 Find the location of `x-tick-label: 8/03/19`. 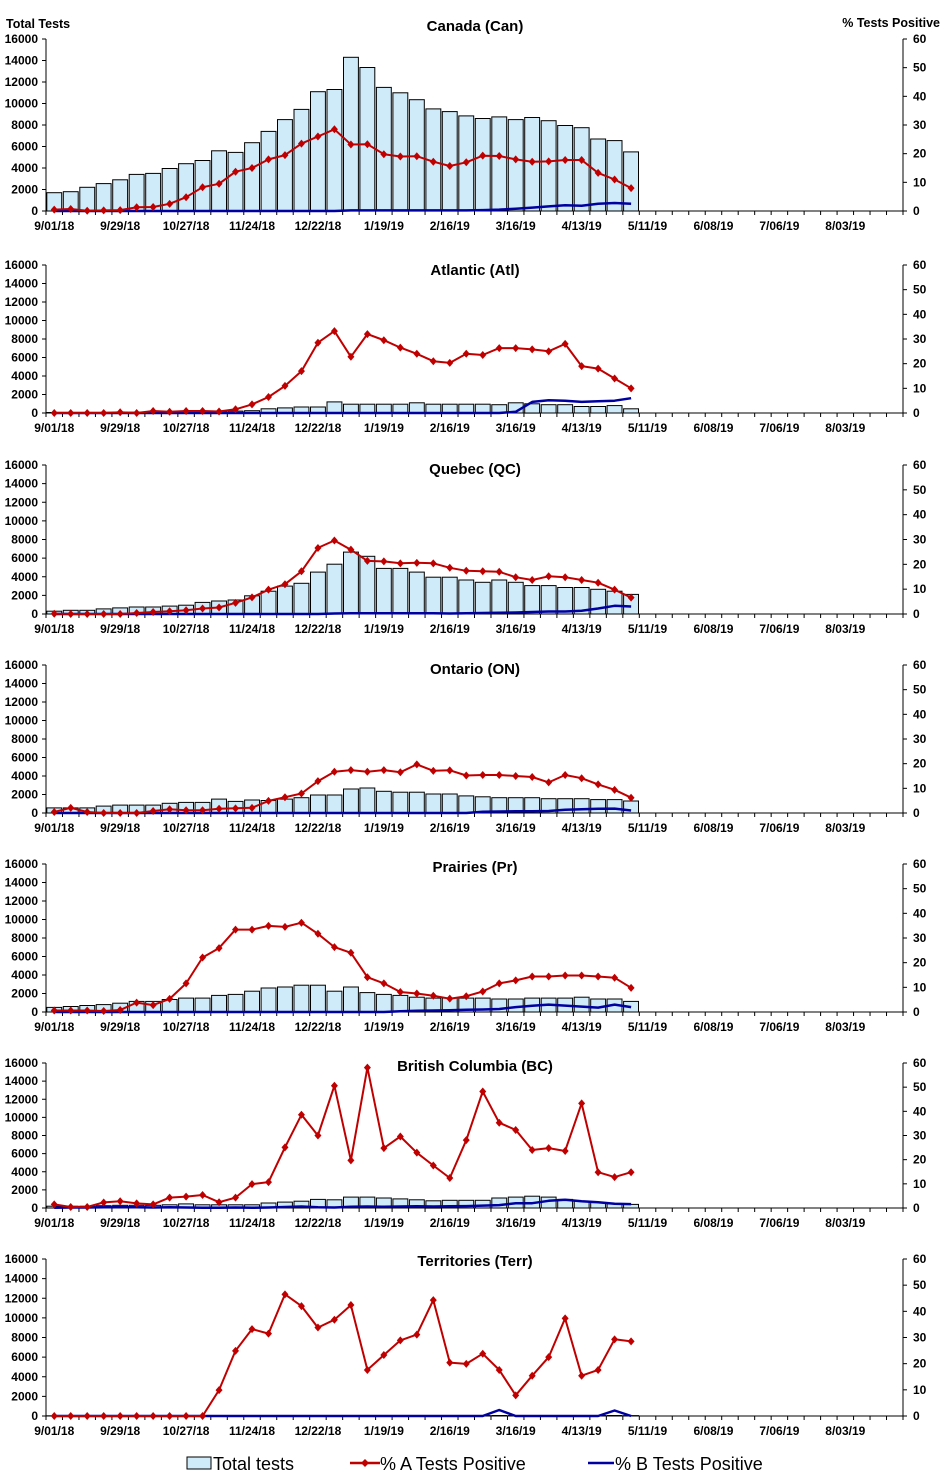

x-tick-label: 8/03/19 is located at coordinates (845, 828).